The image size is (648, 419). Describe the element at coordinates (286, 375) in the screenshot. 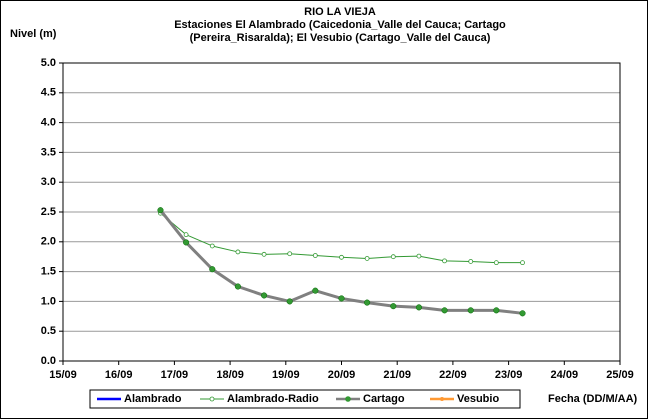

I see `x-tick-label: 19/09` at that location.